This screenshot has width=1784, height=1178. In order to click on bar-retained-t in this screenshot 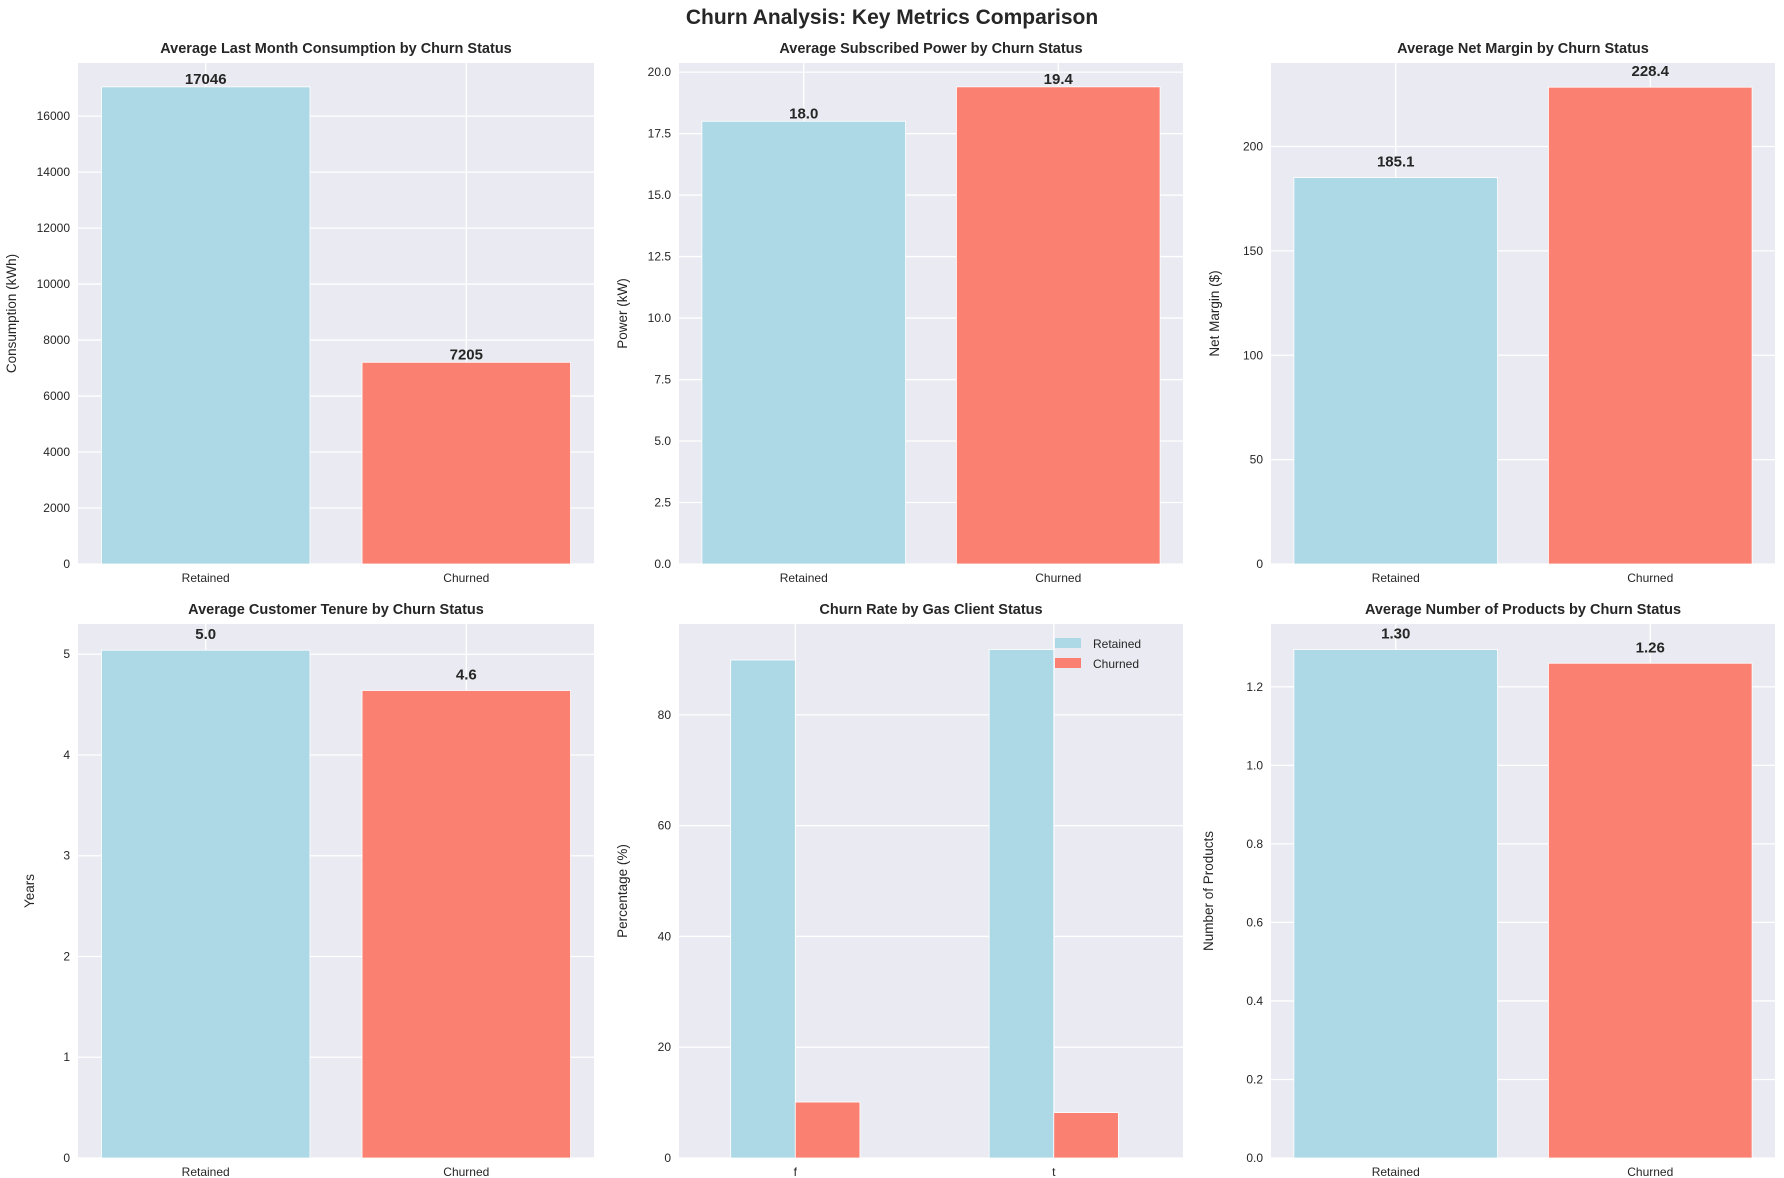, I will do `click(1021, 904)`.